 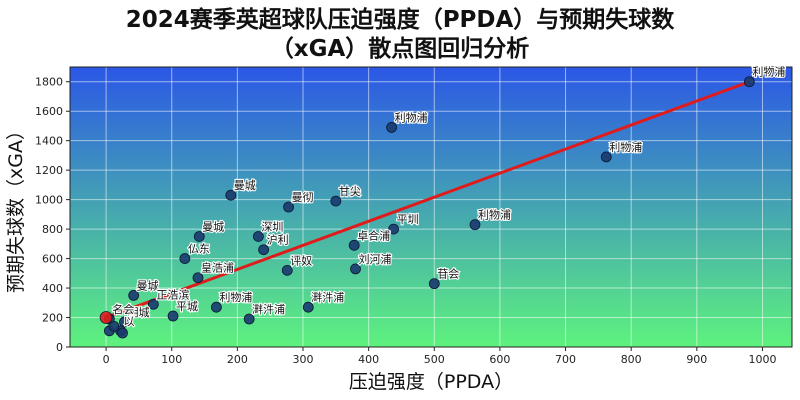 I want to click on point-label: 平城, so click(x=187, y=306).